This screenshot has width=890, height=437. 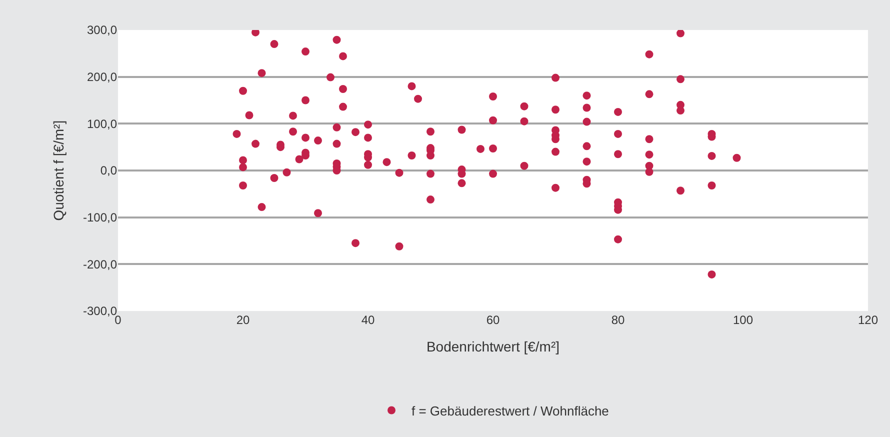 I want to click on y-tick-label: 200,0, so click(x=102, y=77).